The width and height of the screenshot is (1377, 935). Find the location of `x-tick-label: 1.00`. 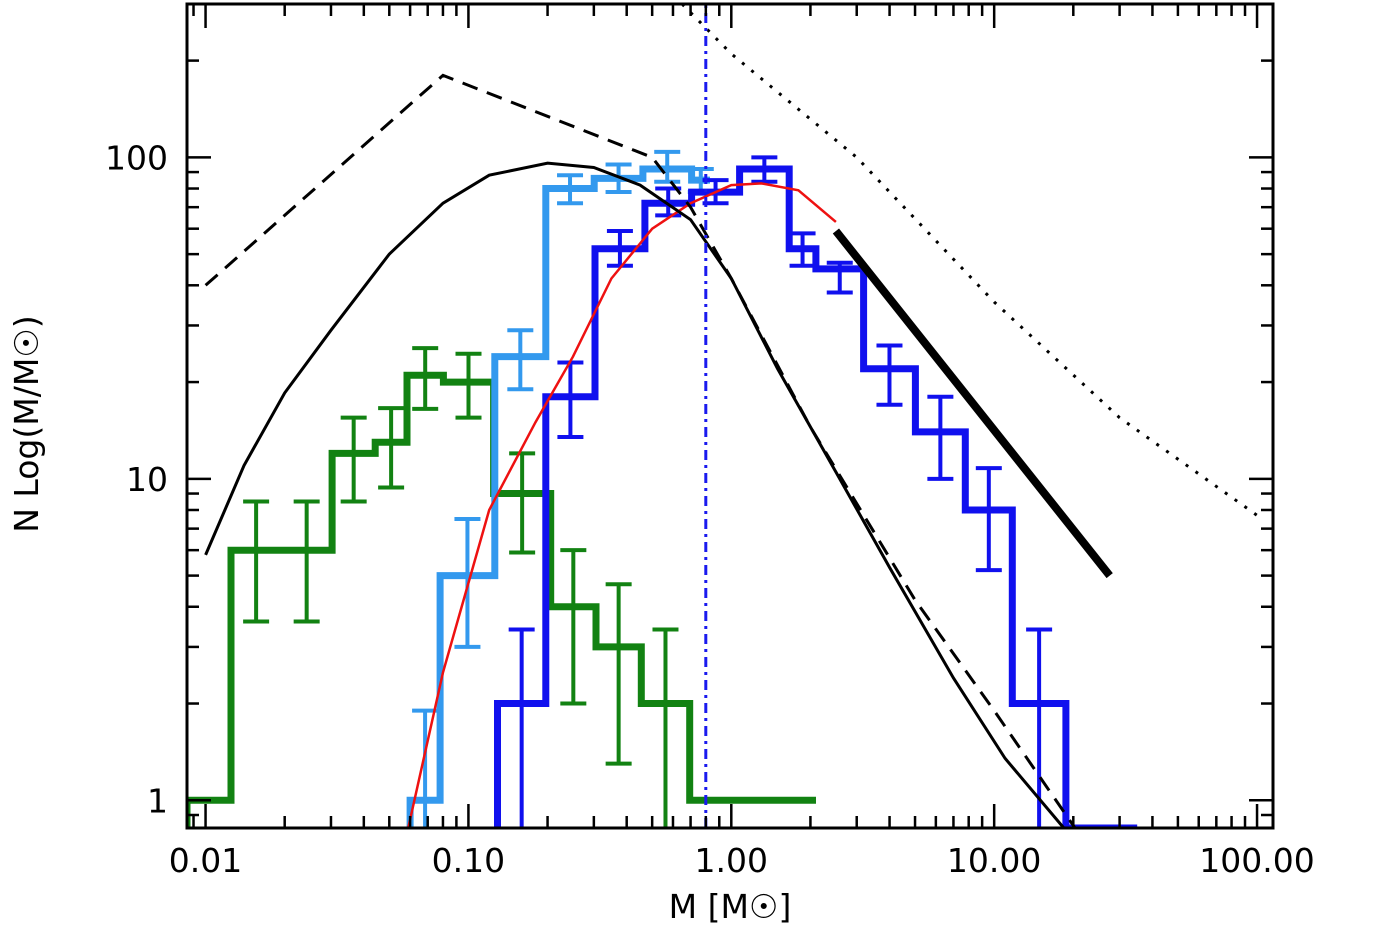

x-tick-label: 1.00 is located at coordinates (731, 860).